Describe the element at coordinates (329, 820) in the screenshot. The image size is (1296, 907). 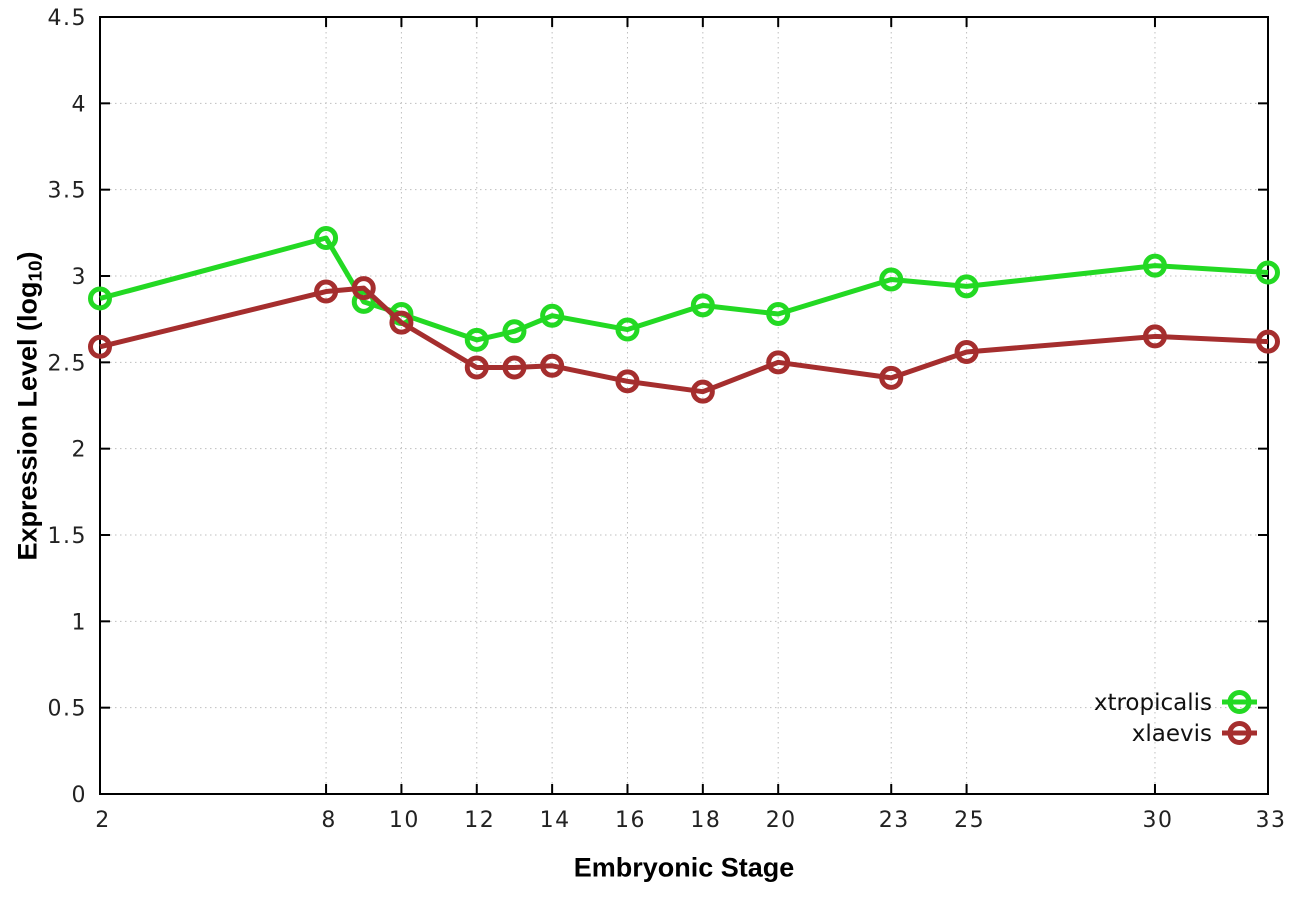
I see `x-tick-label: 8` at that location.